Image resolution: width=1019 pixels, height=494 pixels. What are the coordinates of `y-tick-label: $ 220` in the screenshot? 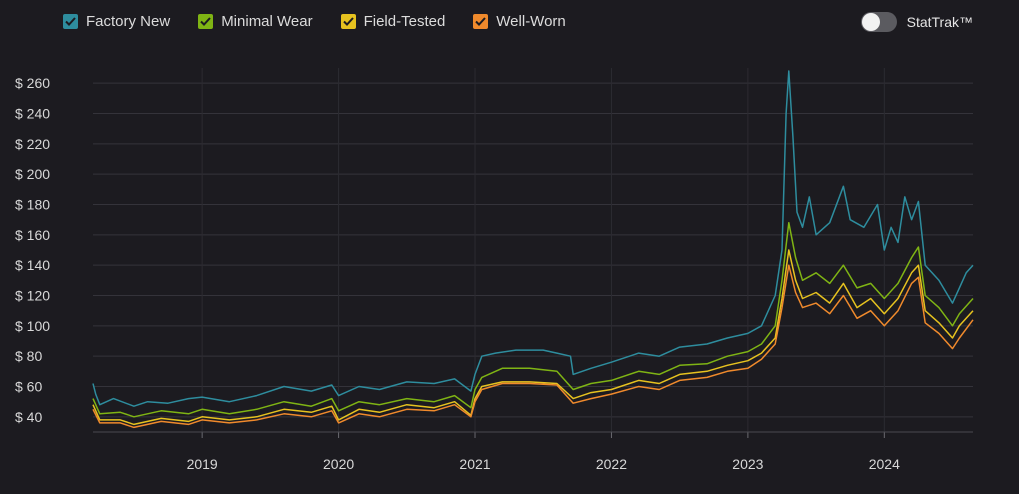 It's located at (32, 144).